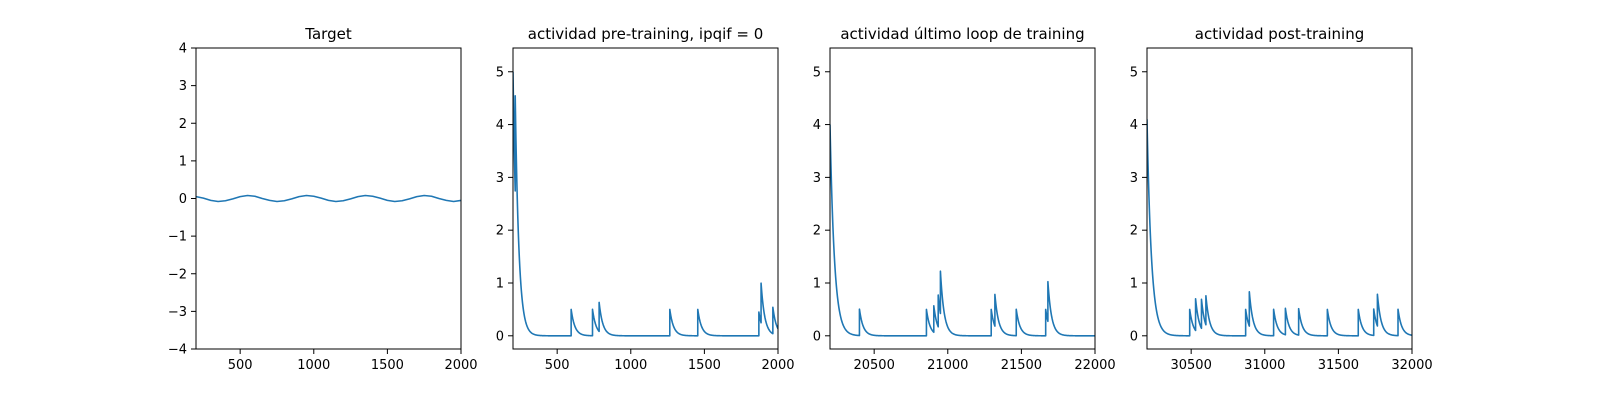 Image resolution: width=1600 pixels, height=400 pixels. What do you see at coordinates (328, 34) in the screenshot?
I see `chart-title: Target` at bounding box center [328, 34].